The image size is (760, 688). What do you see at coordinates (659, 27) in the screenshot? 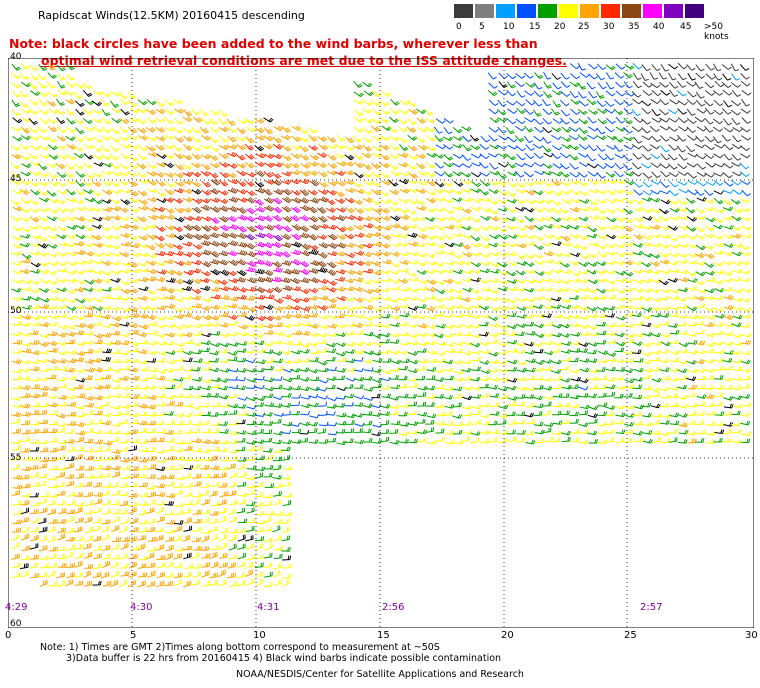
I see `scale-label: 40` at bounding box center [659, 27].